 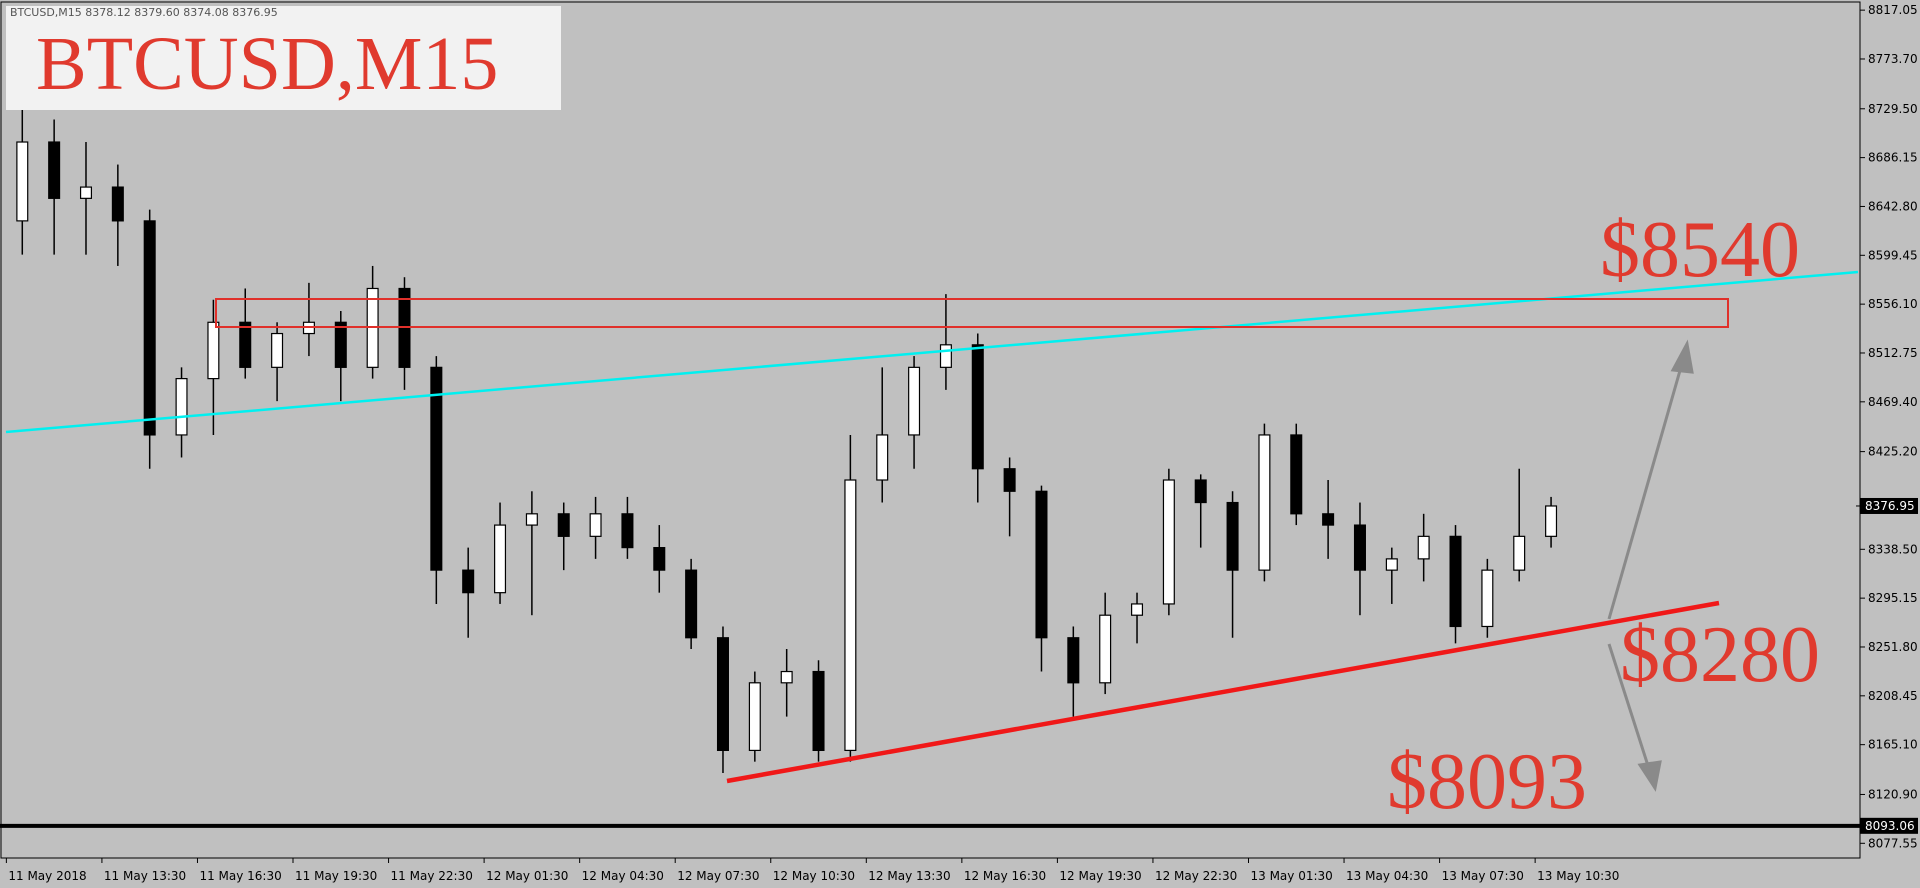 I want to click on x-tick-label: 11 May 13:30, so click(x=145, y=876).